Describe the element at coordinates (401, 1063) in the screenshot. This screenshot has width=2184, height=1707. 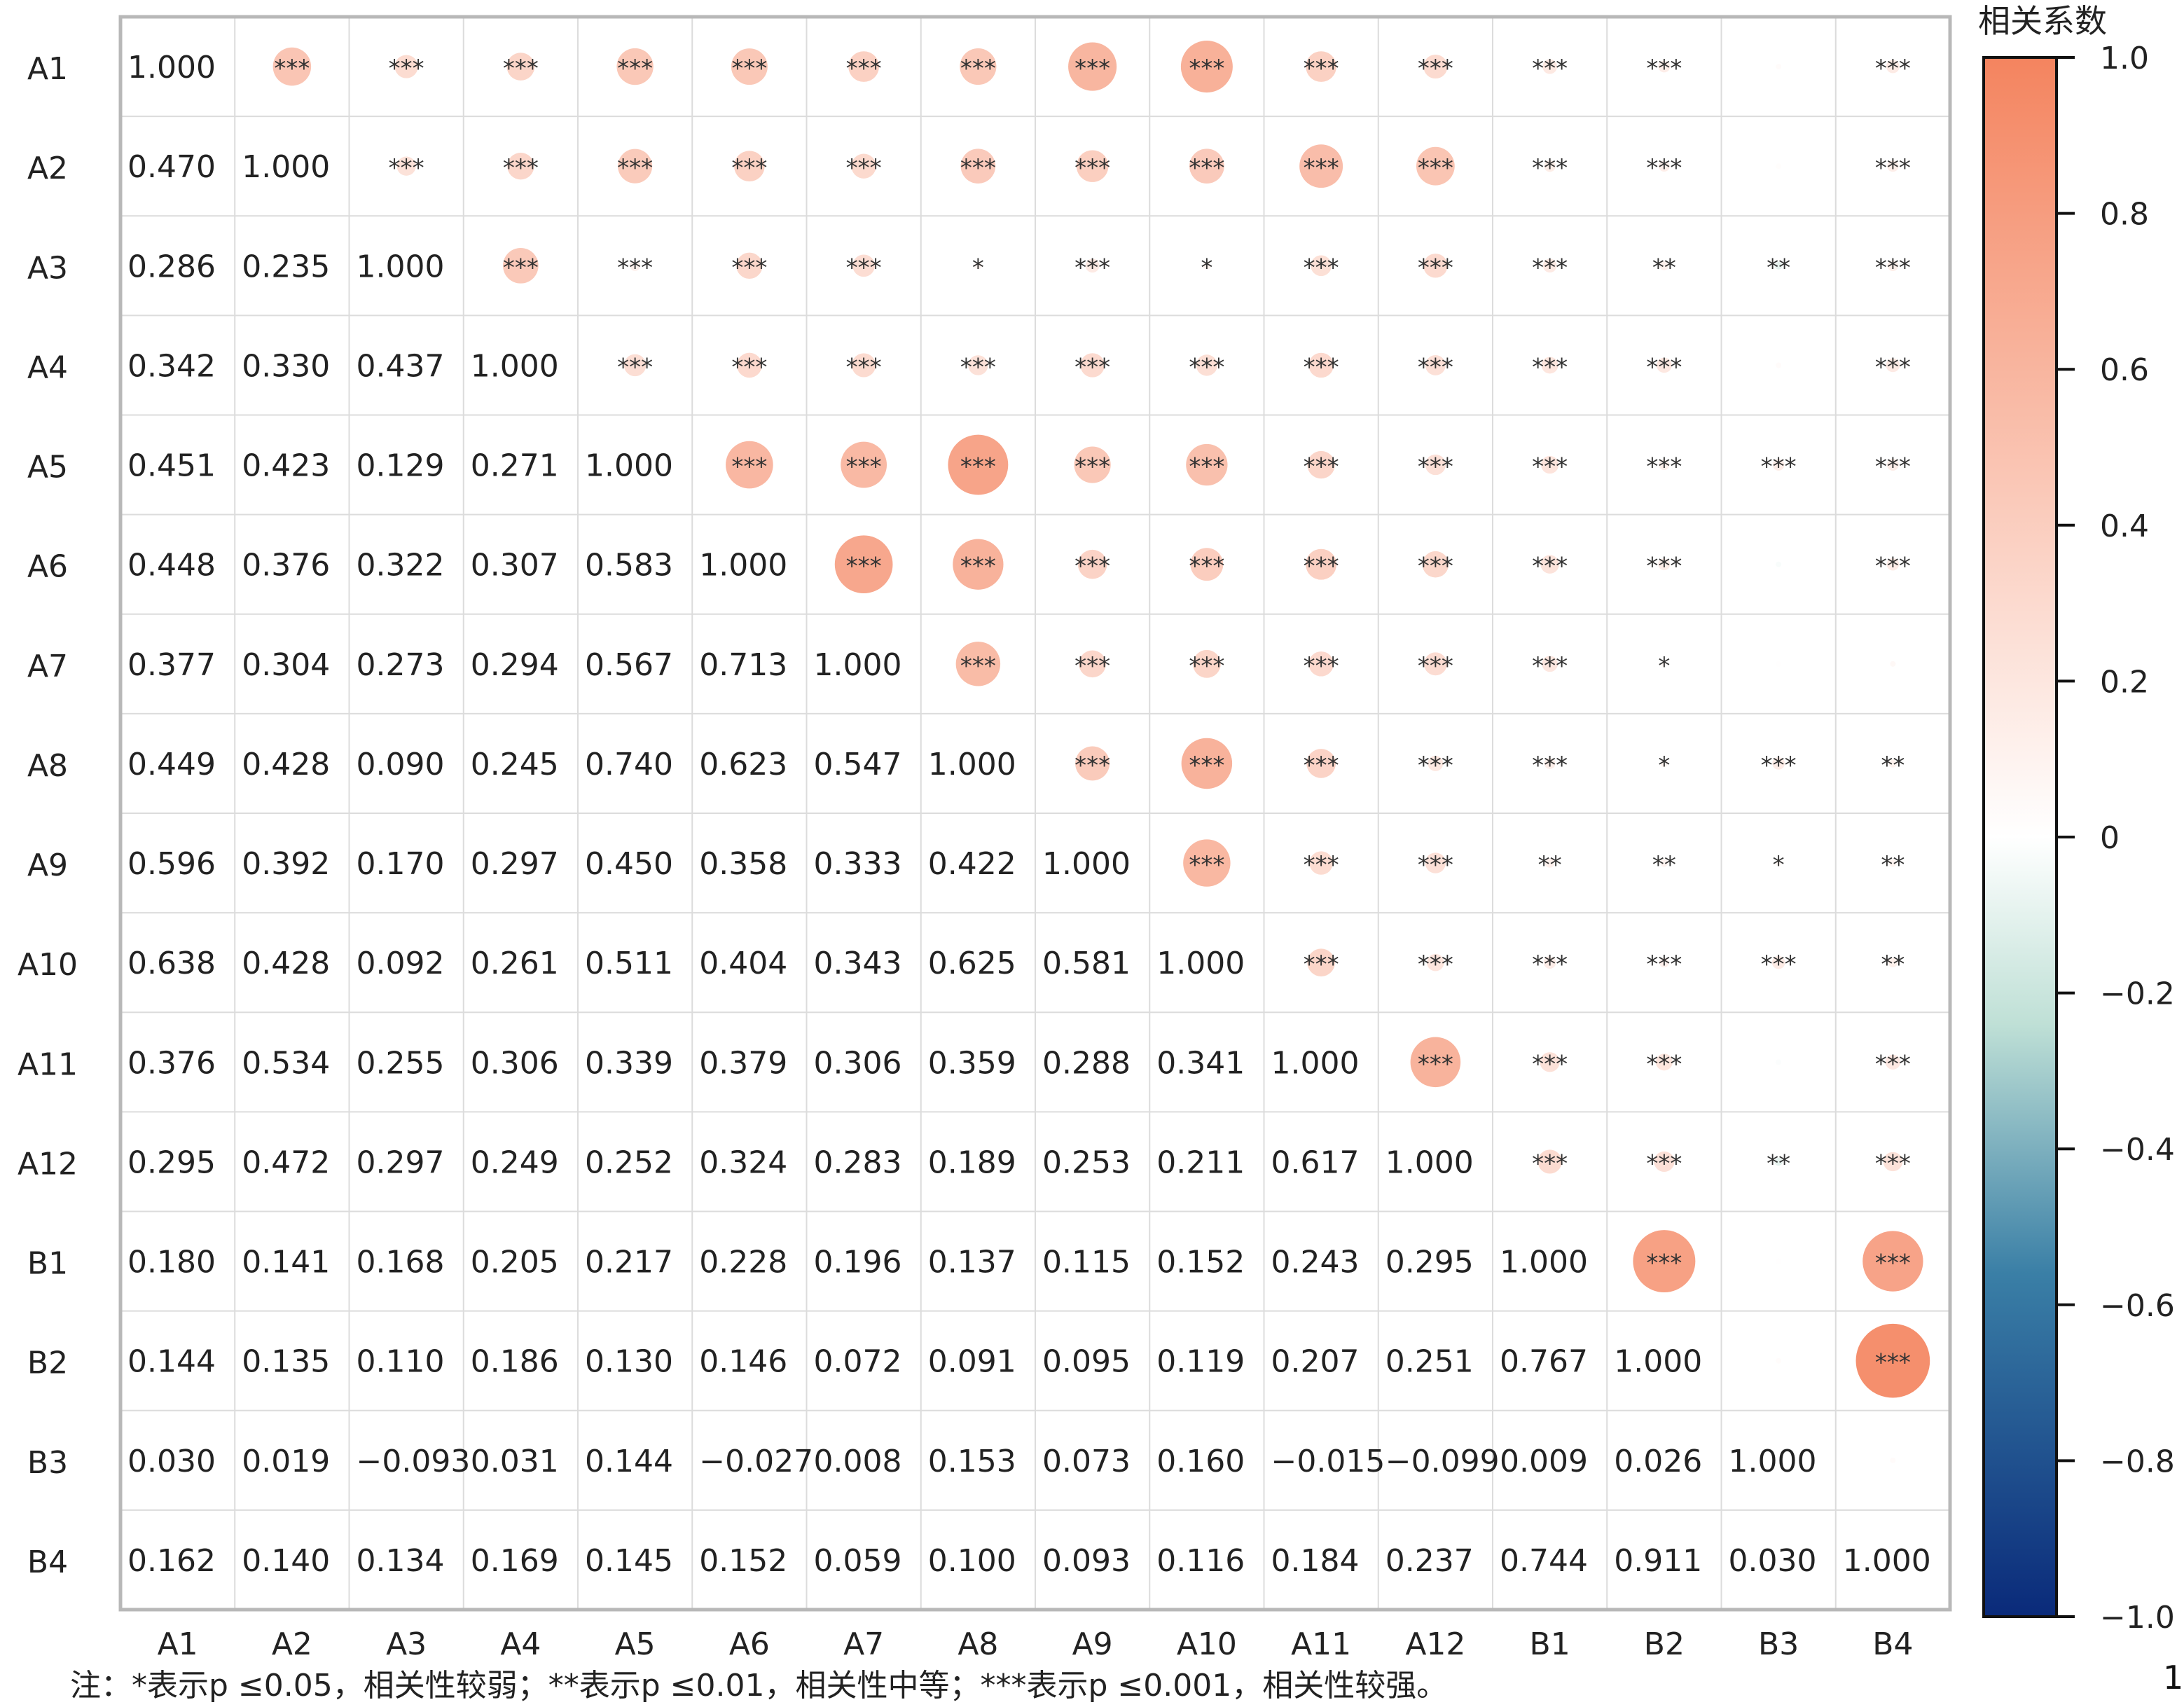
I see `correlation-value: 0.255` at that location.